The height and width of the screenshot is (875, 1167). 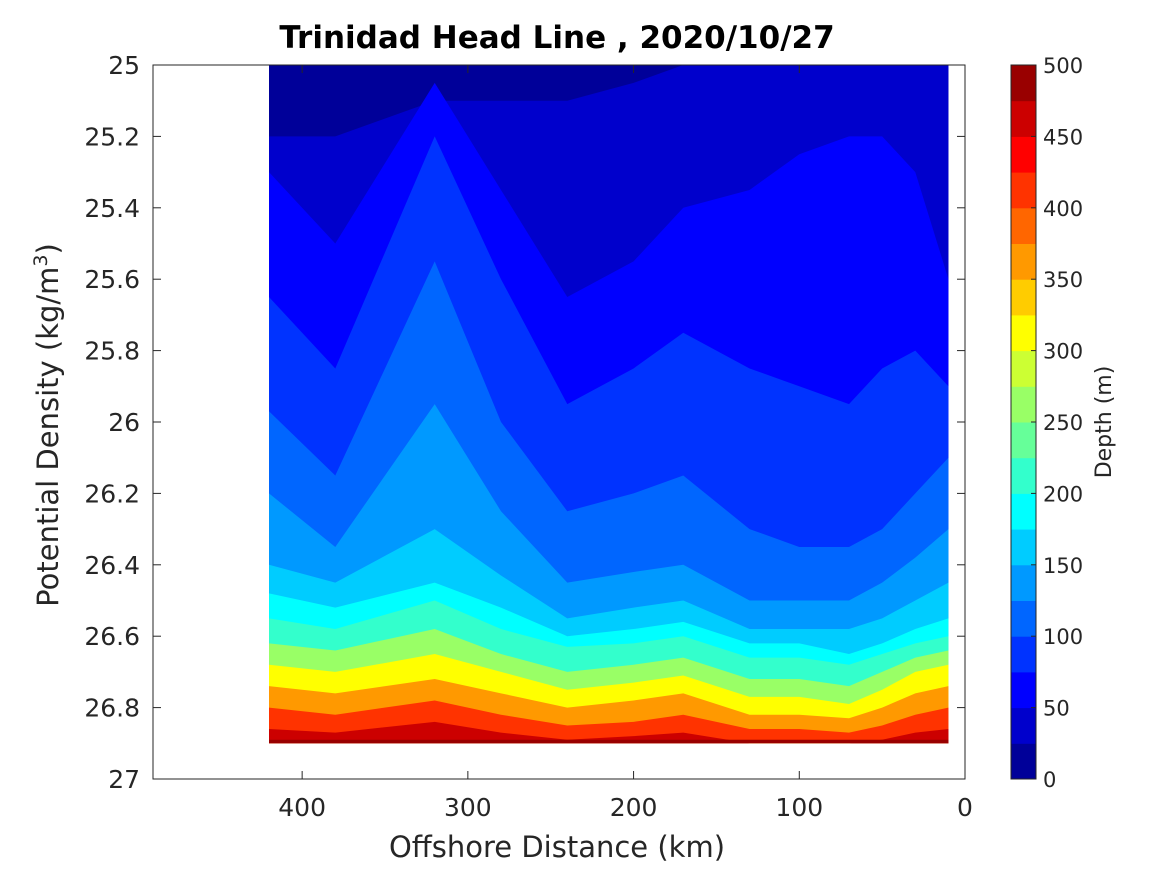 I want to click on x-tick-label: 0, so click(x=965, y=807).